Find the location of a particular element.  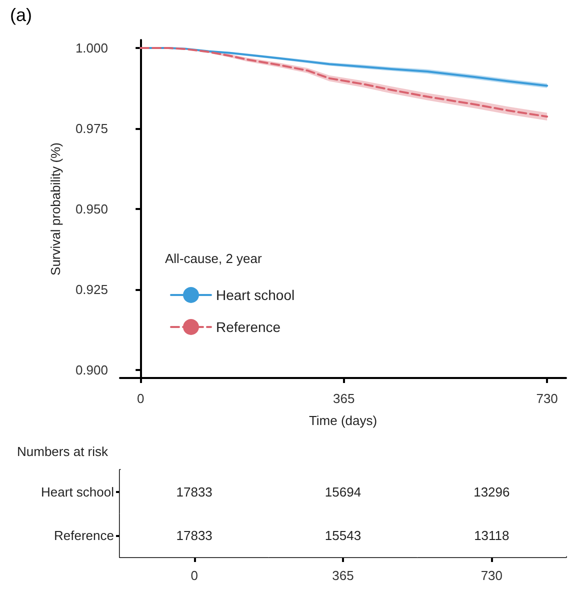

y-axis-title: Survival probability (%) is located at coordinates (55, 209).